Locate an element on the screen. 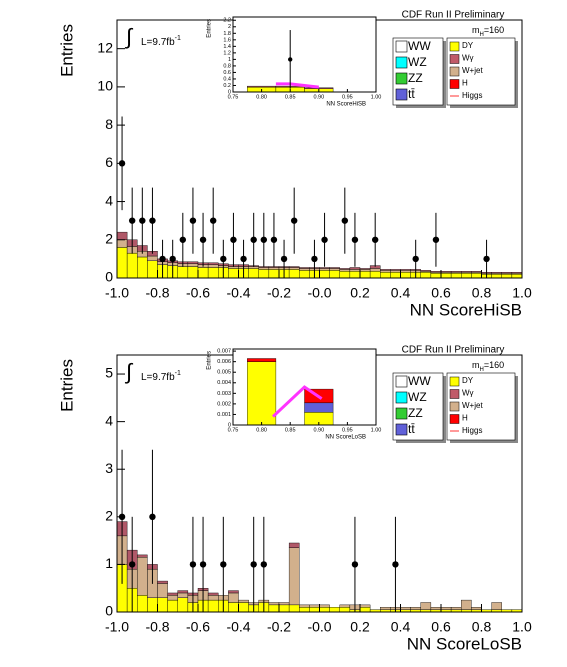 This screenshot has width=567, height=667. legend-label: tt̄ is located at coordinates (411, 429).